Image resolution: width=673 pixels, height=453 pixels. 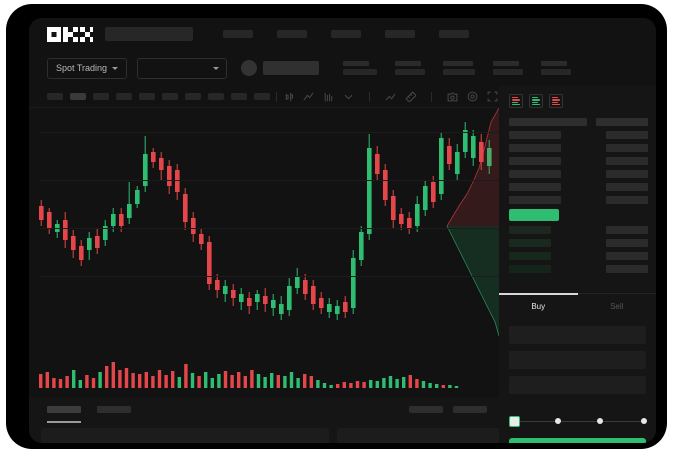 I want to click on settings-icon, so click(x=472, y=96).